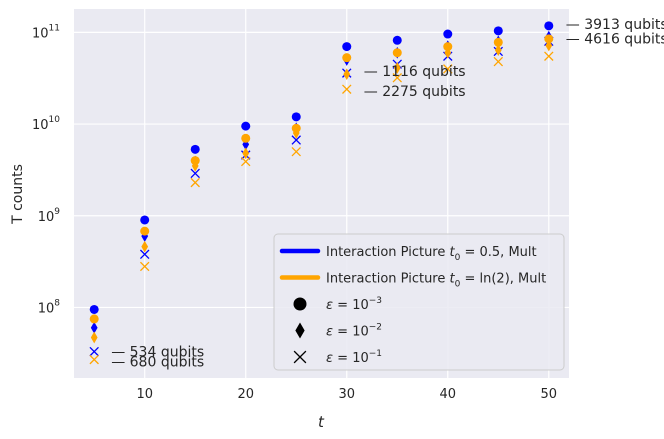  What do you see at coordinates (46, 169) in the screenshot?
I see `y-ticks: 10⁸ 10⁹ 10¹⁰ 10¹¹` at bounding box center [46, 169].